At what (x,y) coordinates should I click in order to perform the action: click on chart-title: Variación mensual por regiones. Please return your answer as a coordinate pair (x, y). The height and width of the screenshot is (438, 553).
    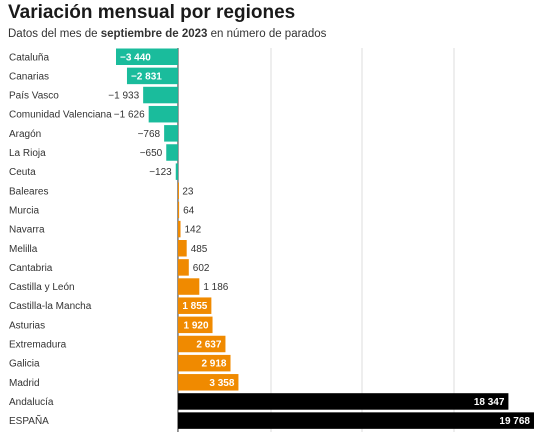
    Looking at the image, I should click on (152, 12).